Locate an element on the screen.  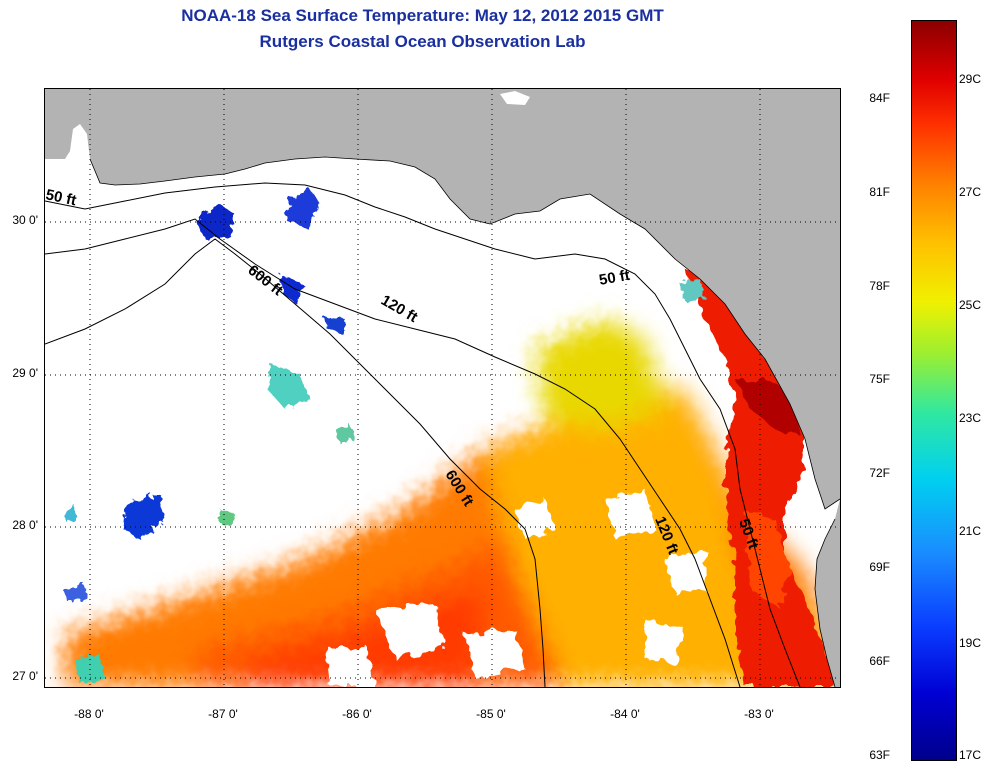
colorbar-label-81f: 81F is located at coordinates (879, 192).